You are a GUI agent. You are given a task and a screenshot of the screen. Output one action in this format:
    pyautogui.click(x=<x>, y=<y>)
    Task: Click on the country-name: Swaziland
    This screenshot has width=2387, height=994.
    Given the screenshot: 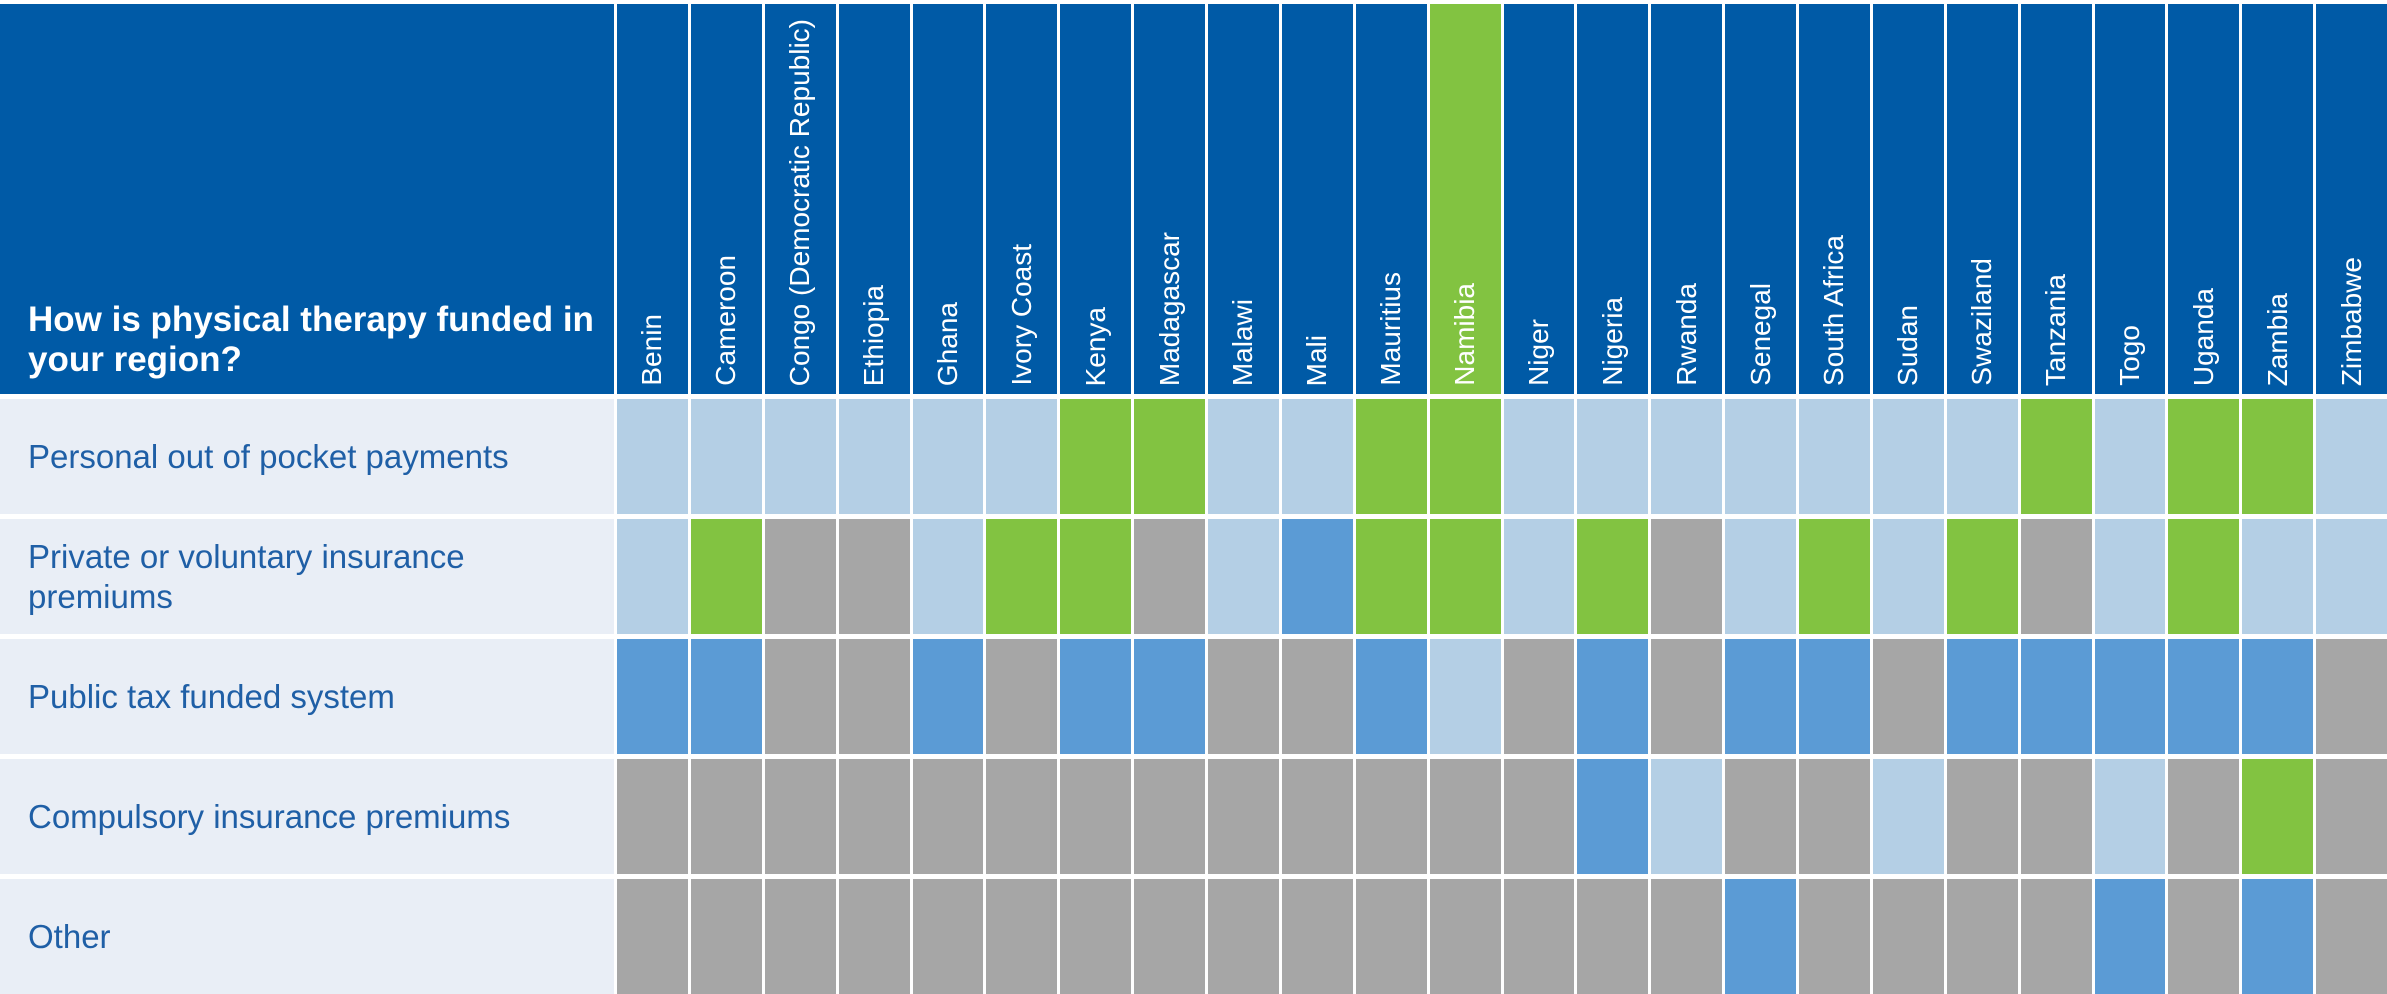 What is the action you would take?
    pyautogui.click(x=1982, y=322)
    